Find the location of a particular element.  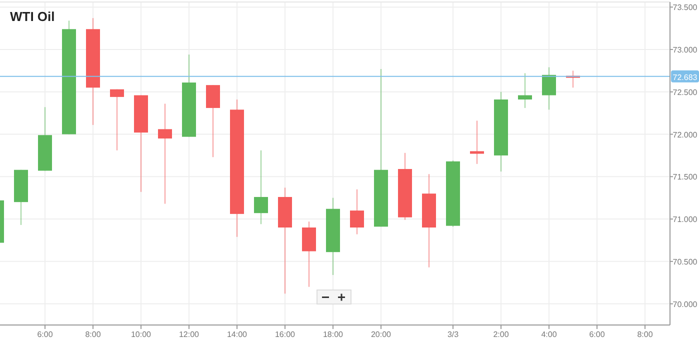

y-tick-label: 73.500 is located at coordinates (685, 7).